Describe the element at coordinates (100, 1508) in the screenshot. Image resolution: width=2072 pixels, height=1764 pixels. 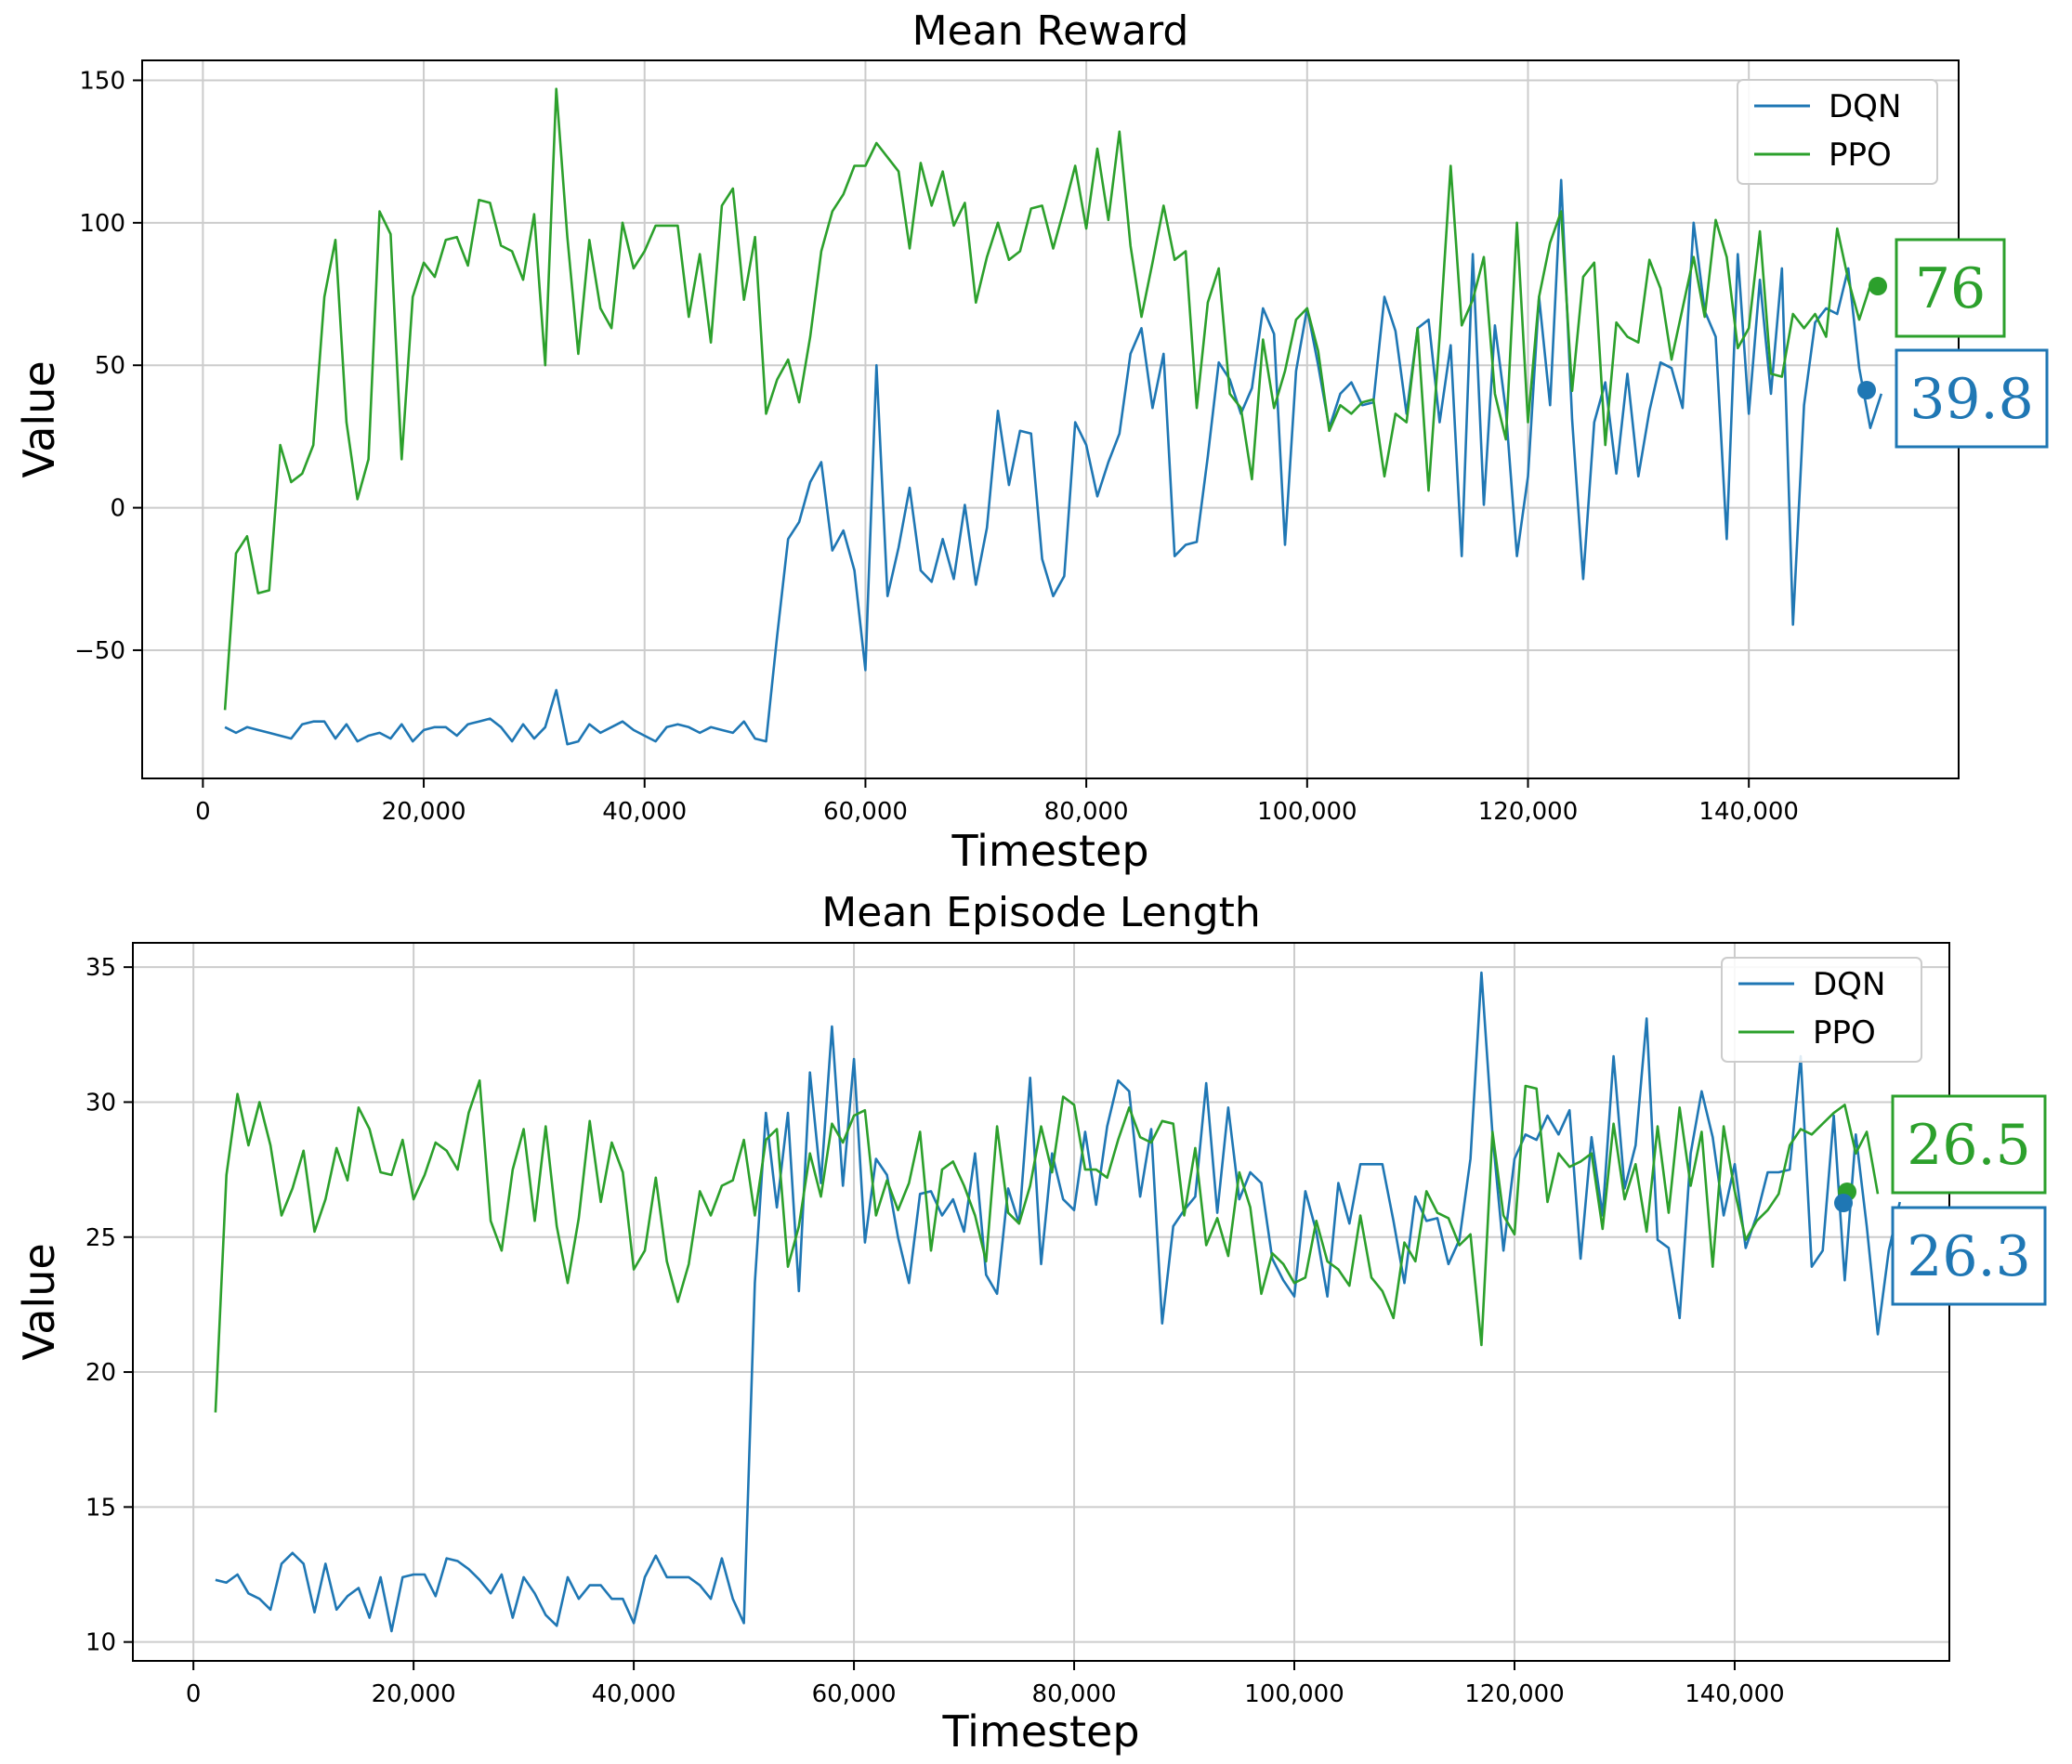
I see `y-tick-label: 15` at that location.